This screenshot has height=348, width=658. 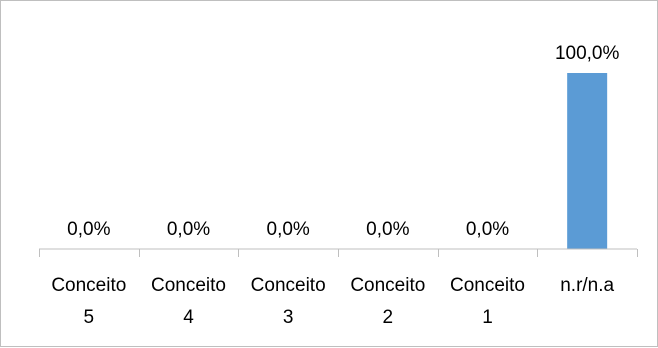 I want to click on category-label: n.r/n.a, so click(x=587, y=285).